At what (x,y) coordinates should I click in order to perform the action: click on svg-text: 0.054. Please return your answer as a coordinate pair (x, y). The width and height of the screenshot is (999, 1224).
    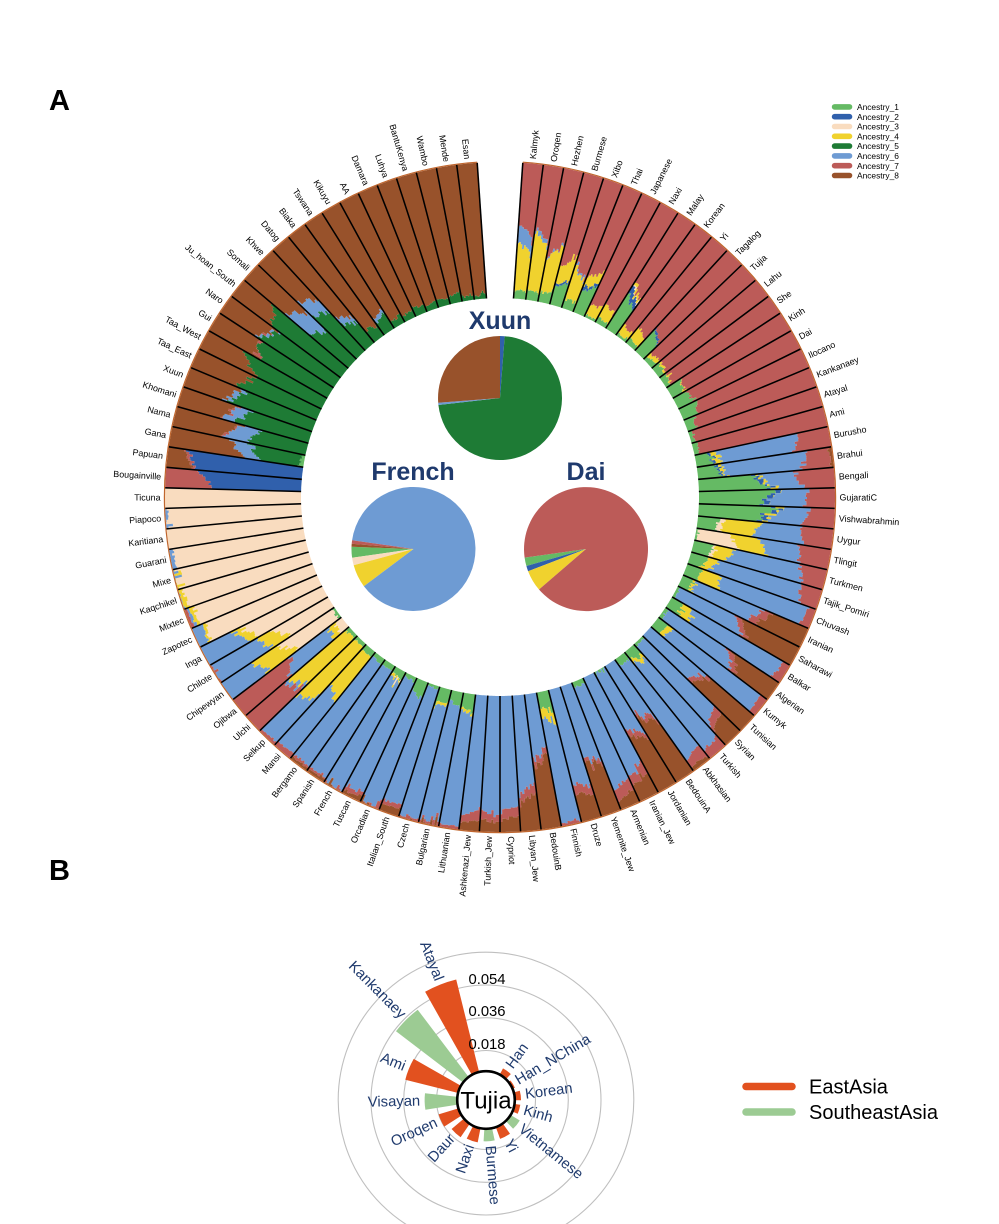
    Looking at the image, I should click on (486, 980).